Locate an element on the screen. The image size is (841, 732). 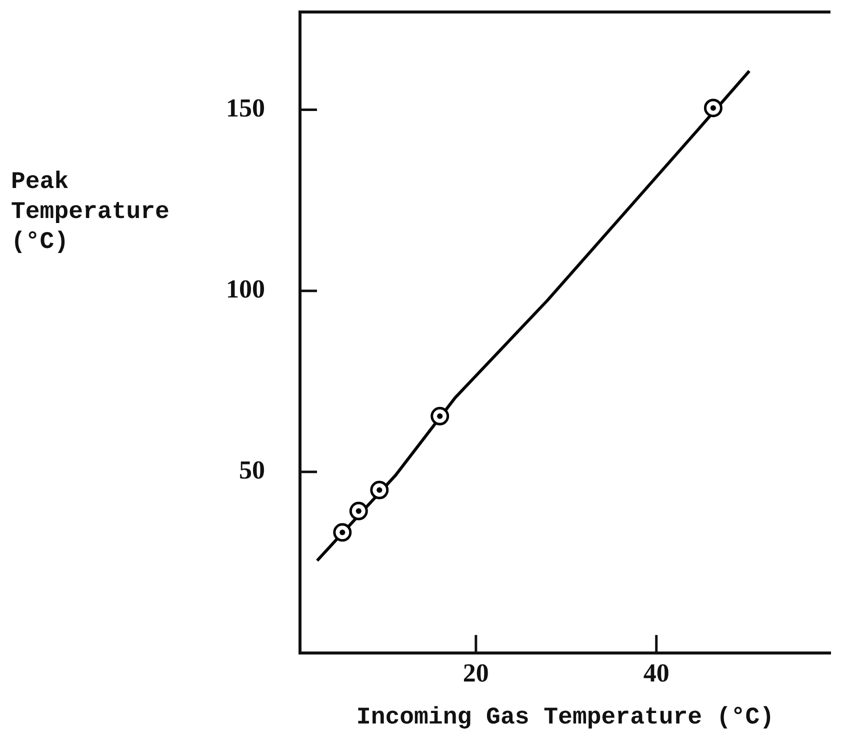
y-axis-title: Peak Temperature (°C) is located at coordinates (90, 213).